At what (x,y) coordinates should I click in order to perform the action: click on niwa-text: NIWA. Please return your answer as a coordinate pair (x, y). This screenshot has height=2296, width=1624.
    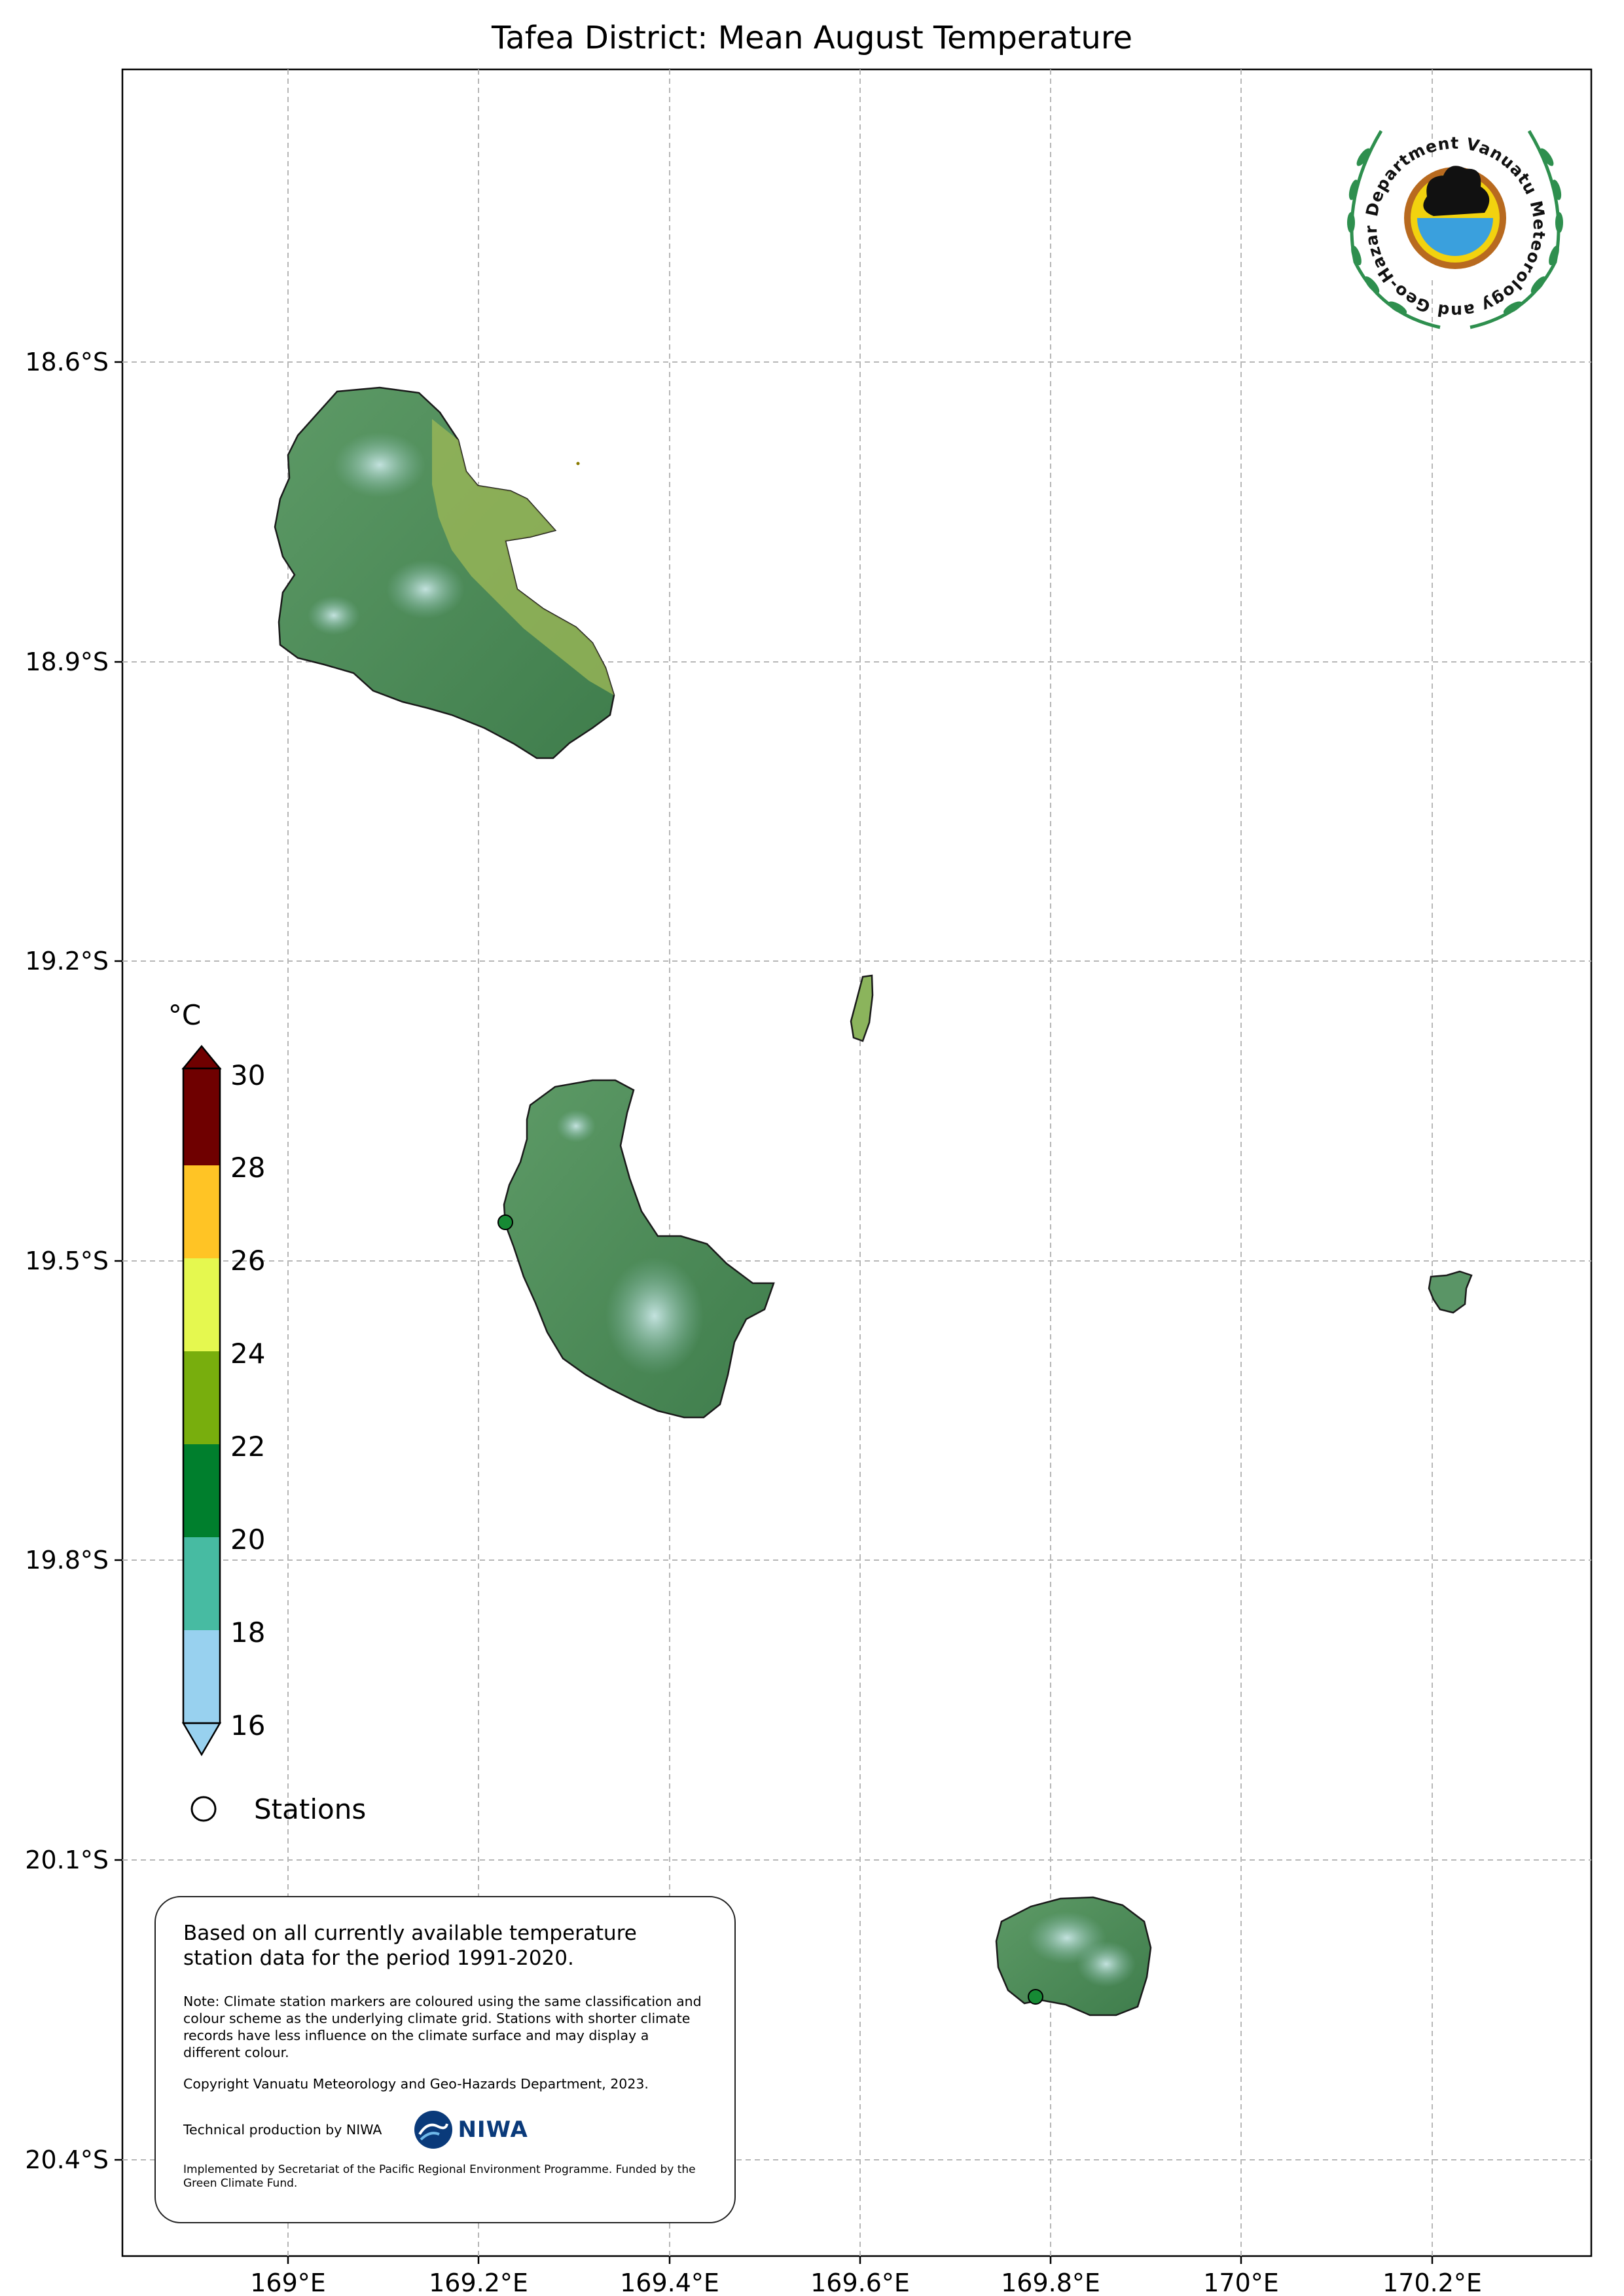
    Looking at the image, I should click on (493, 2130).